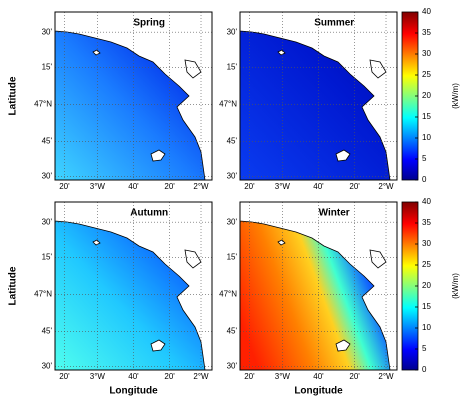 The height and width of the screenshot is (405, 474). What do you see at coordinates (149, 213) in the screenshot?
I see `panel-title: Autumn` at bounding box center [149, 213].